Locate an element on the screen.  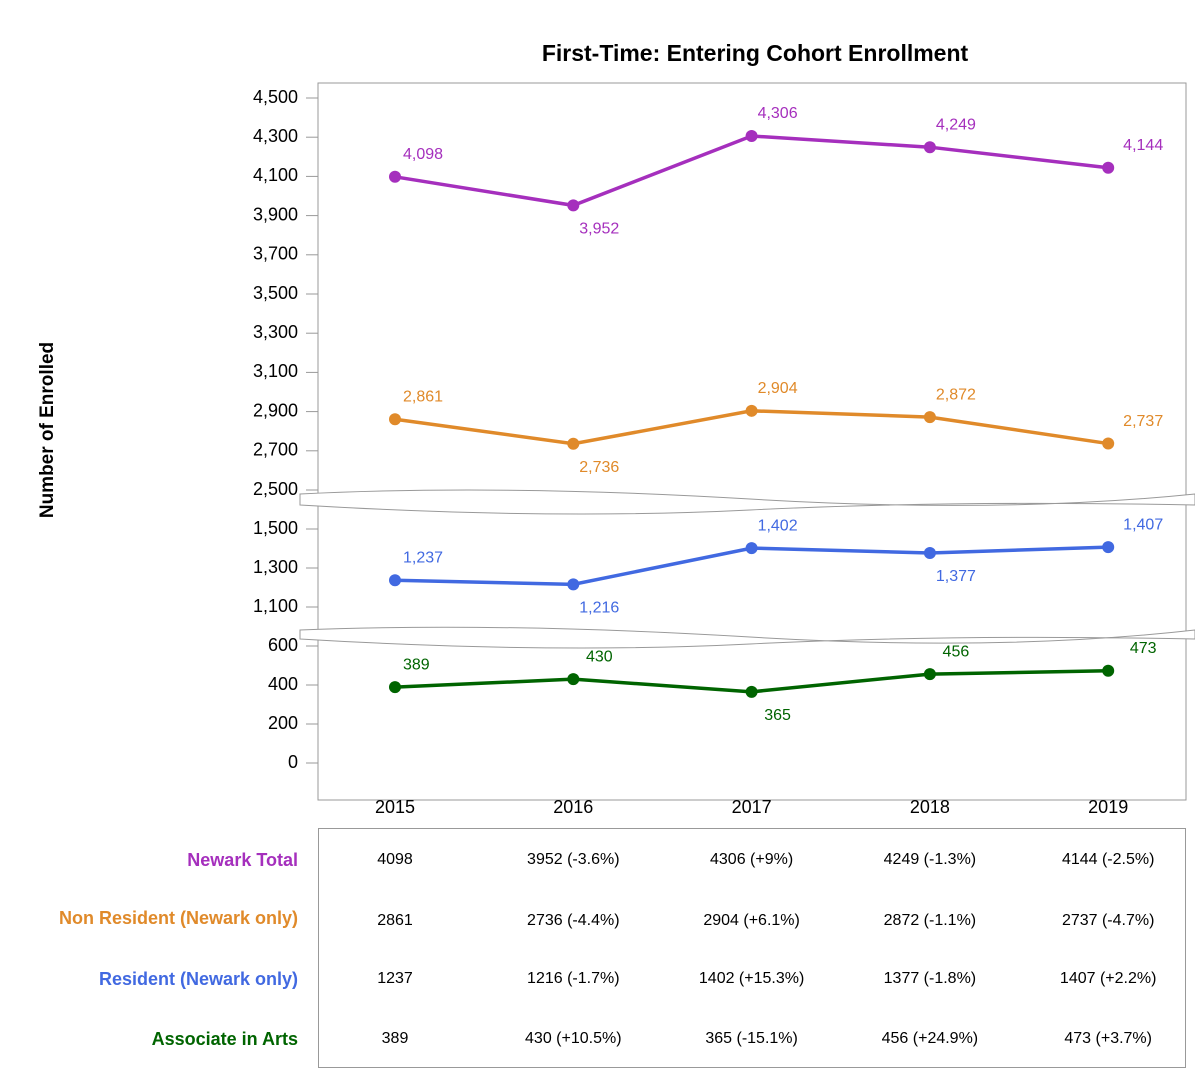
y-tick-label: 2,900 is located at coordinates (275, 410).